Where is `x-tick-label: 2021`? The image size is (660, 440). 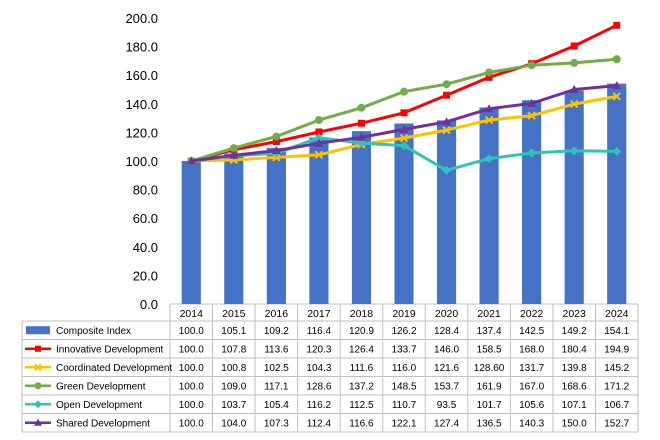
x-tick-label: 2021 is located at coordinates (489, 314).